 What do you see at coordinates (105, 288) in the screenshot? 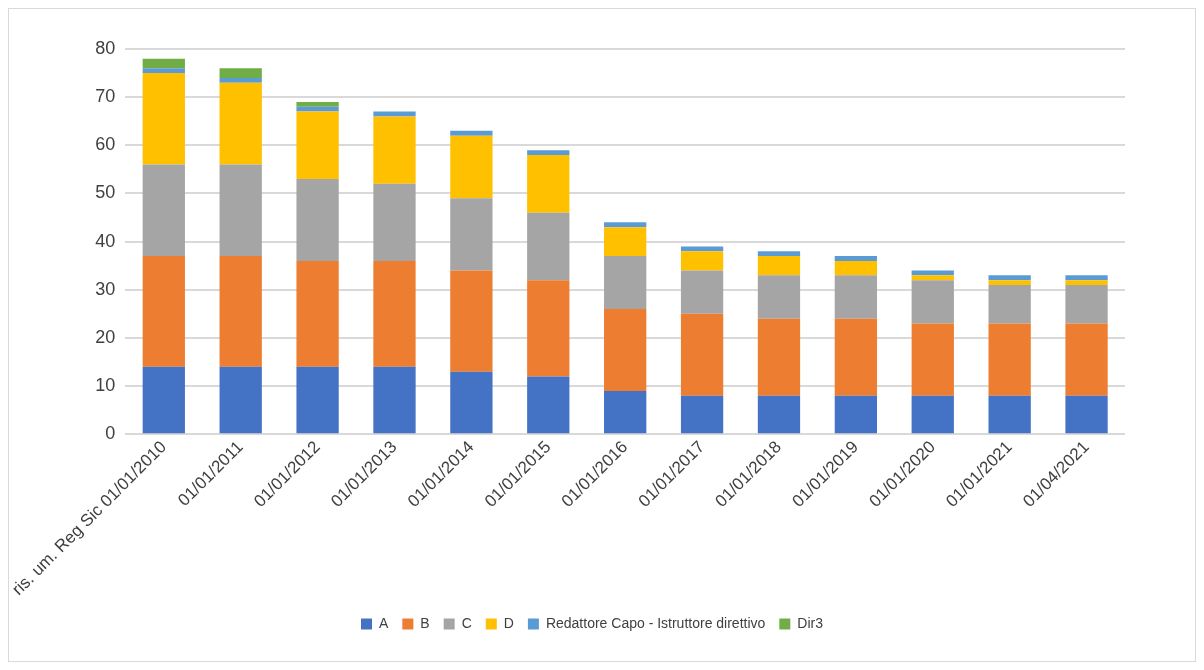
I see `y-tick-label: 30` at bounding box center [105, 288].